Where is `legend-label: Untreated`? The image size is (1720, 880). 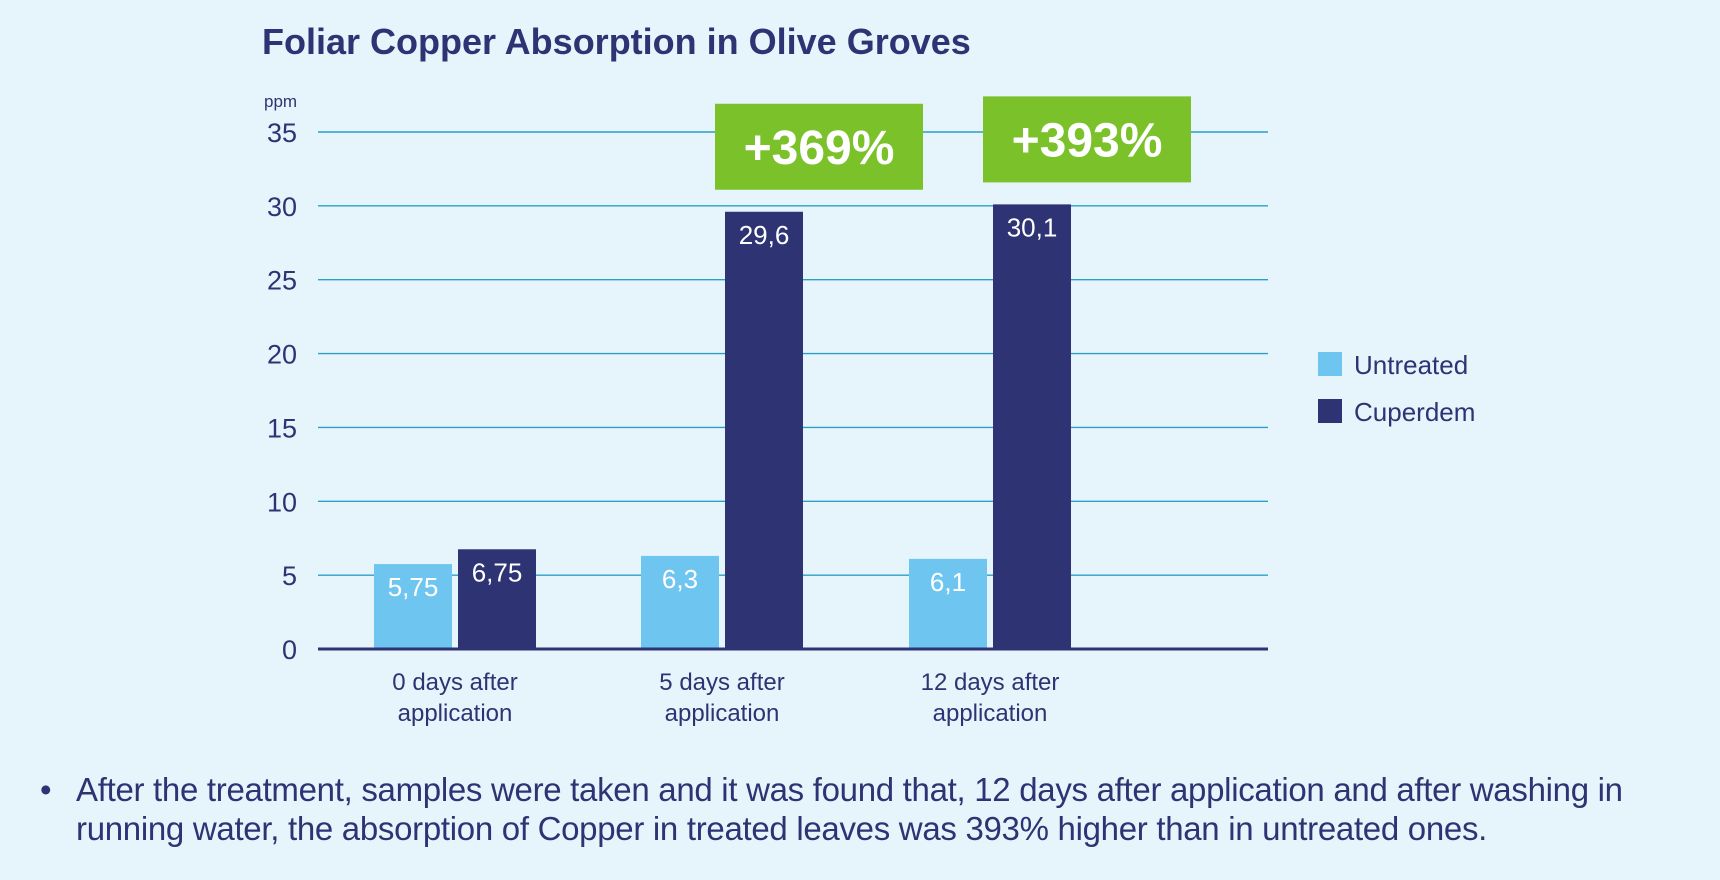
legend-label: Untreated is located at coordinates (1411, 365).